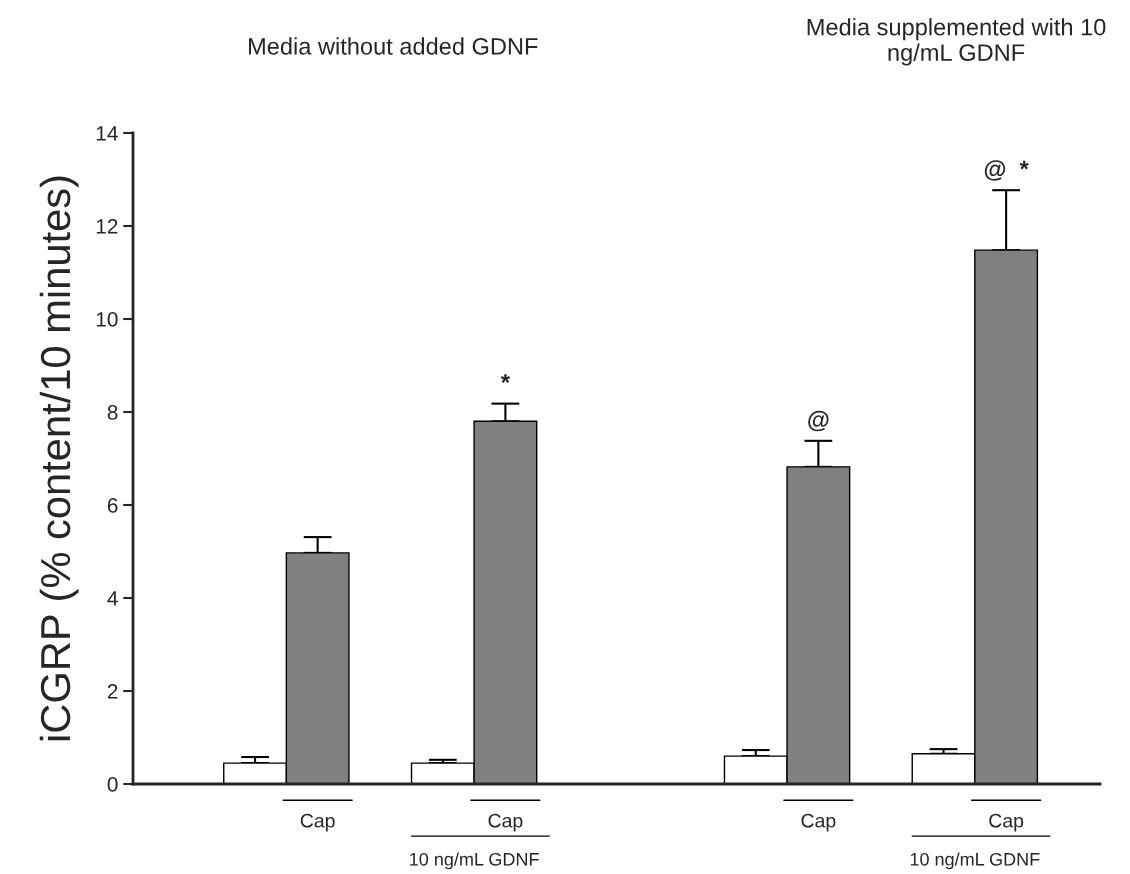 The image size is (1130, 874). Describe the element at coordinates (112, 784) in the screenshot. I see `y-tick-label: 0` at that location.